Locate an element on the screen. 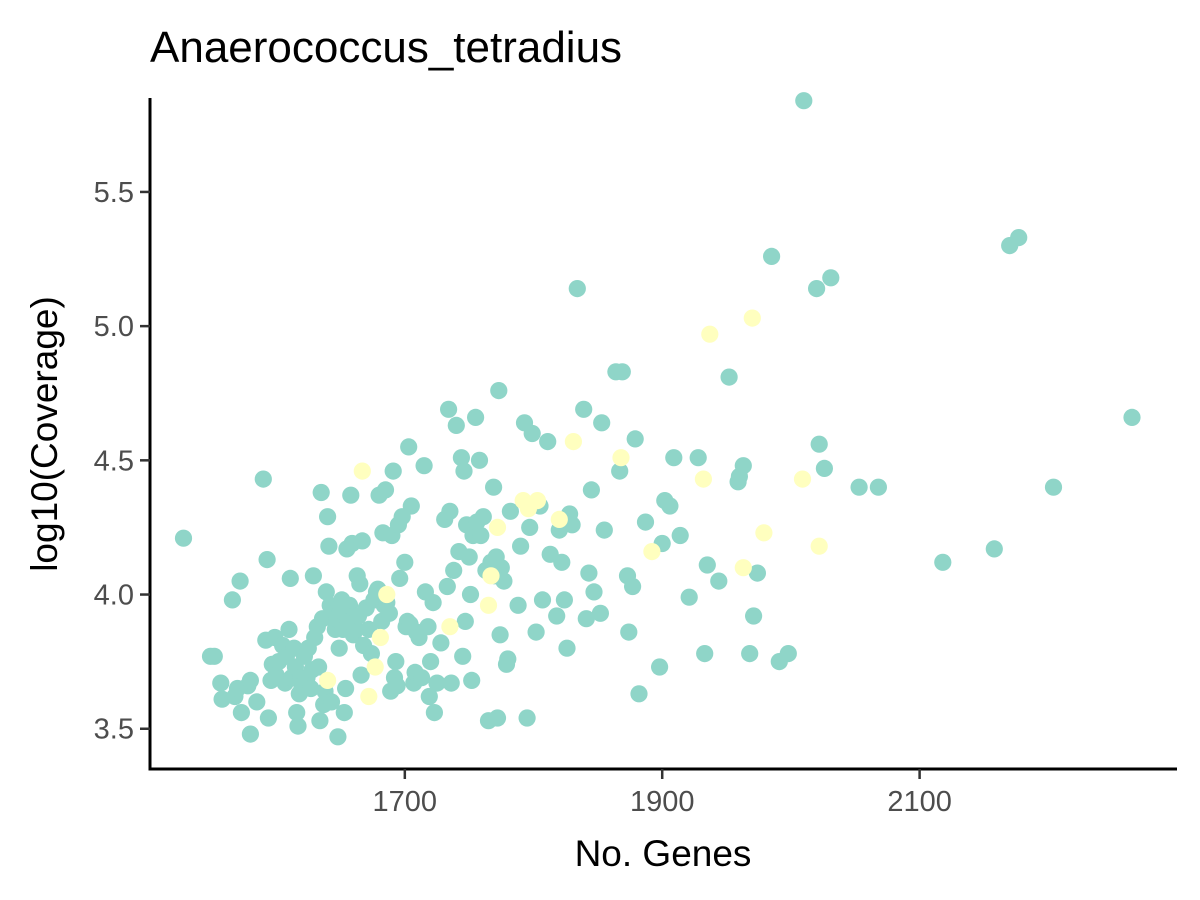  x-axis-ticks: 1700 1900 2100 is located at coordinates (662, 793).